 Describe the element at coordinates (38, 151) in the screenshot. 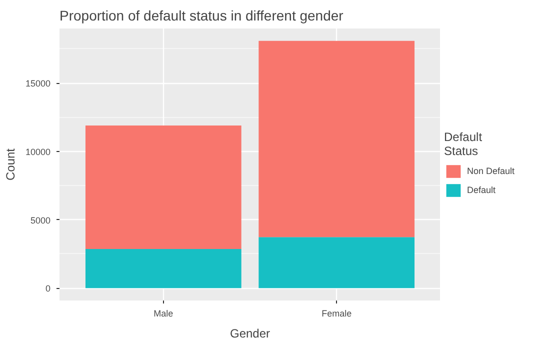

I see `y-tick-label: 10000` at that location.